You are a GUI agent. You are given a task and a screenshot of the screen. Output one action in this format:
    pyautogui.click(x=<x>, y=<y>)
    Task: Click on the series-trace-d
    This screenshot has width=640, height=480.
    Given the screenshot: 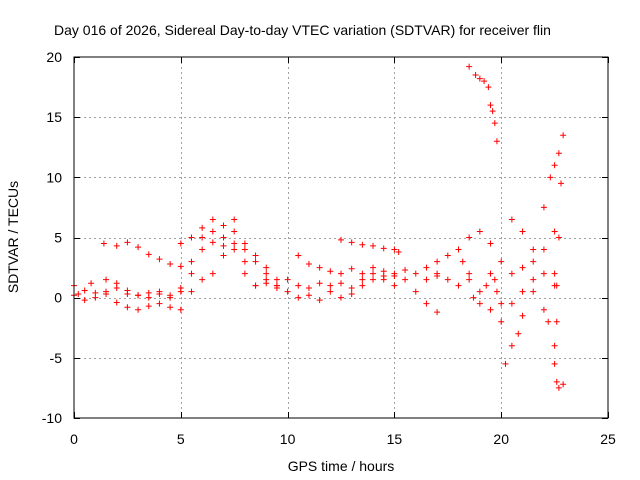 What is the action you would take?
    pyautogui.click(x=190, y=249)
    